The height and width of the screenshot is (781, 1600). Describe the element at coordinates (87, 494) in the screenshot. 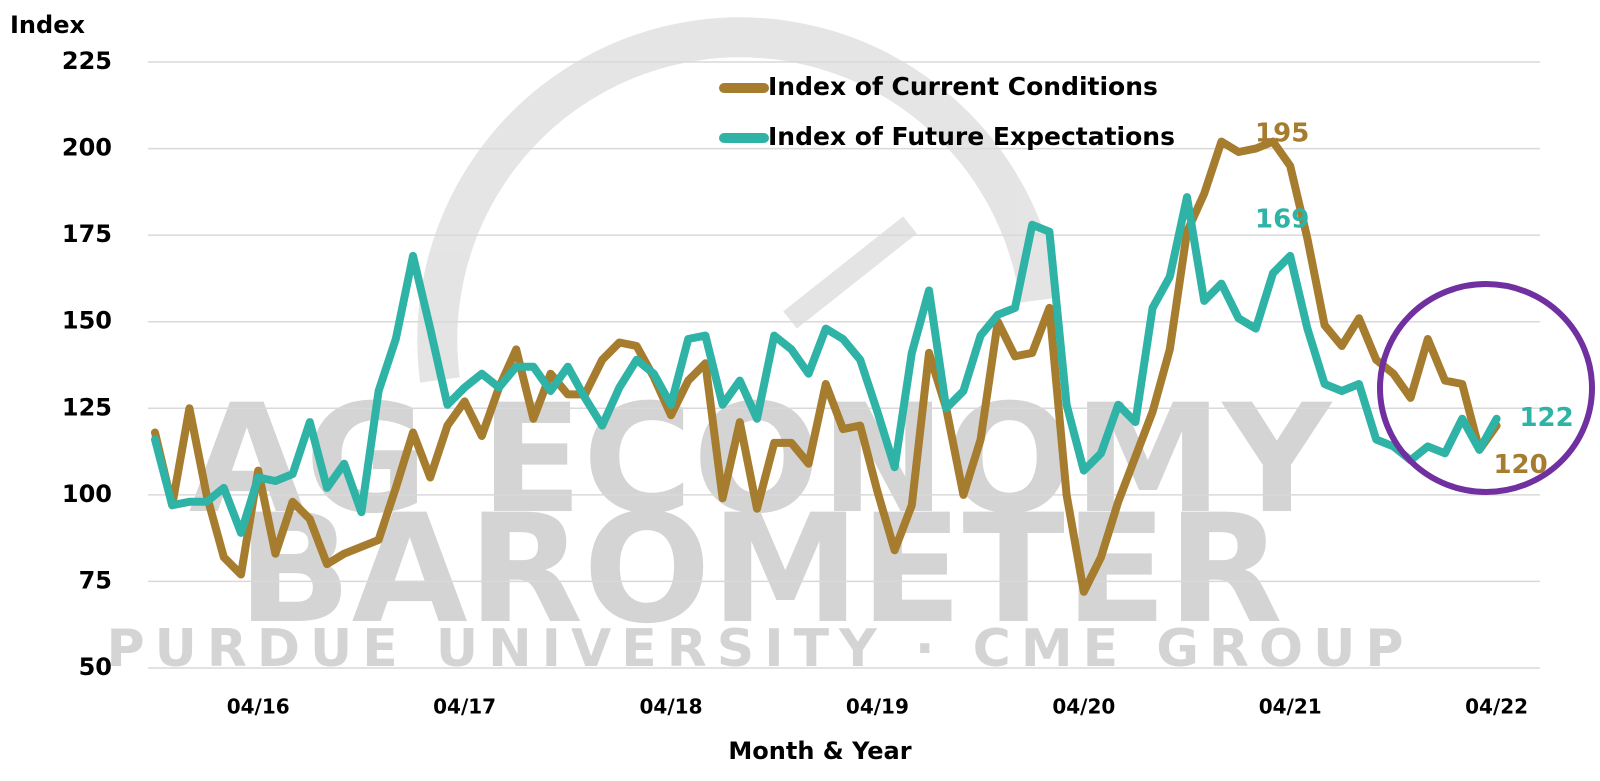

I see `y-tick-label: 100` at that location.